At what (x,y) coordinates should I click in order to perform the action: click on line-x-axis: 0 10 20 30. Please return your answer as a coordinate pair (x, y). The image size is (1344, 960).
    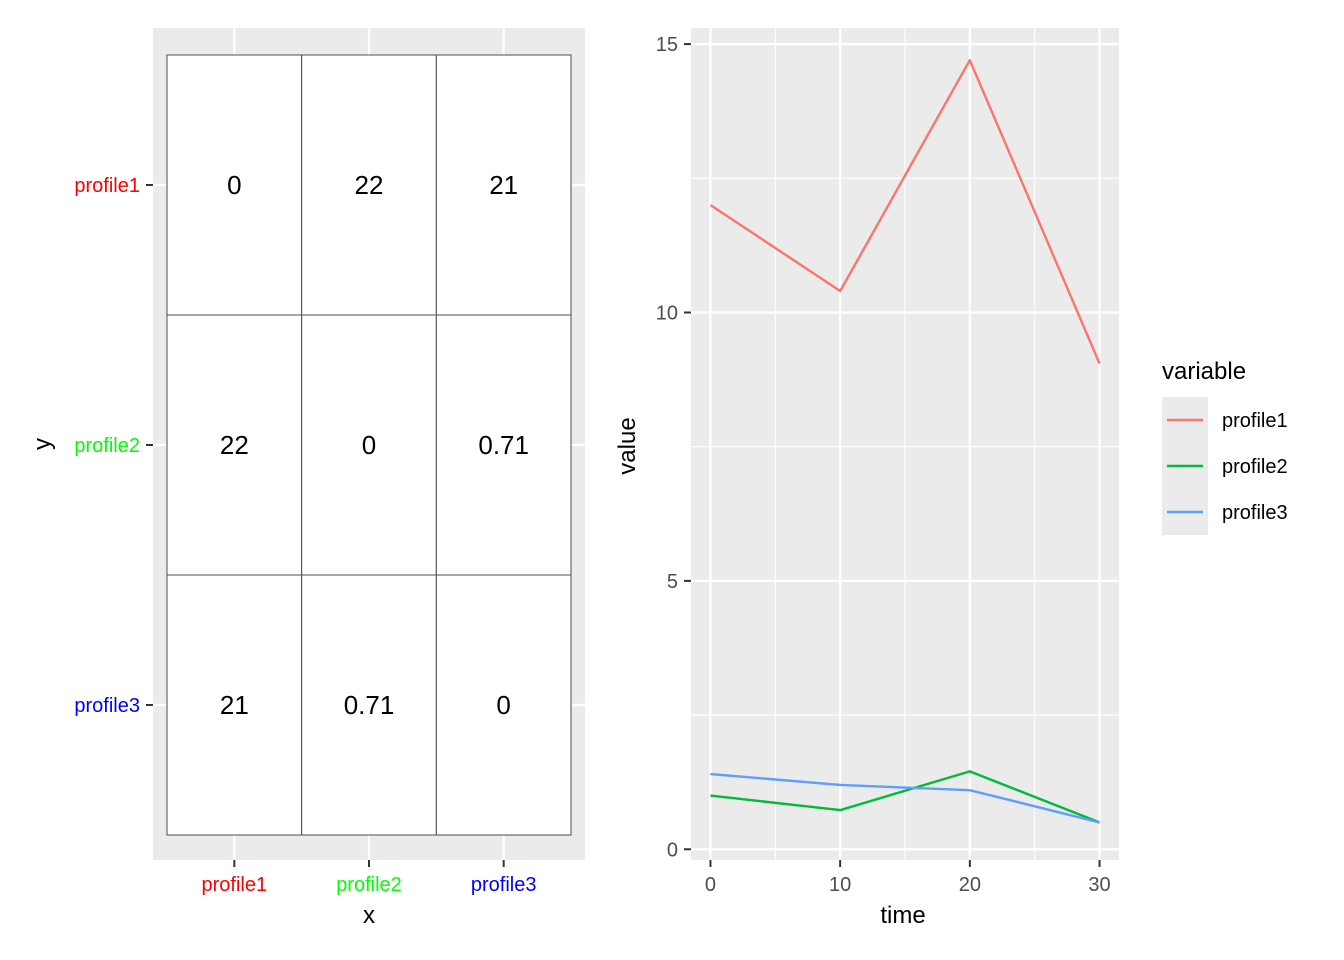
    Looking at the image, I should click on (908, 878).